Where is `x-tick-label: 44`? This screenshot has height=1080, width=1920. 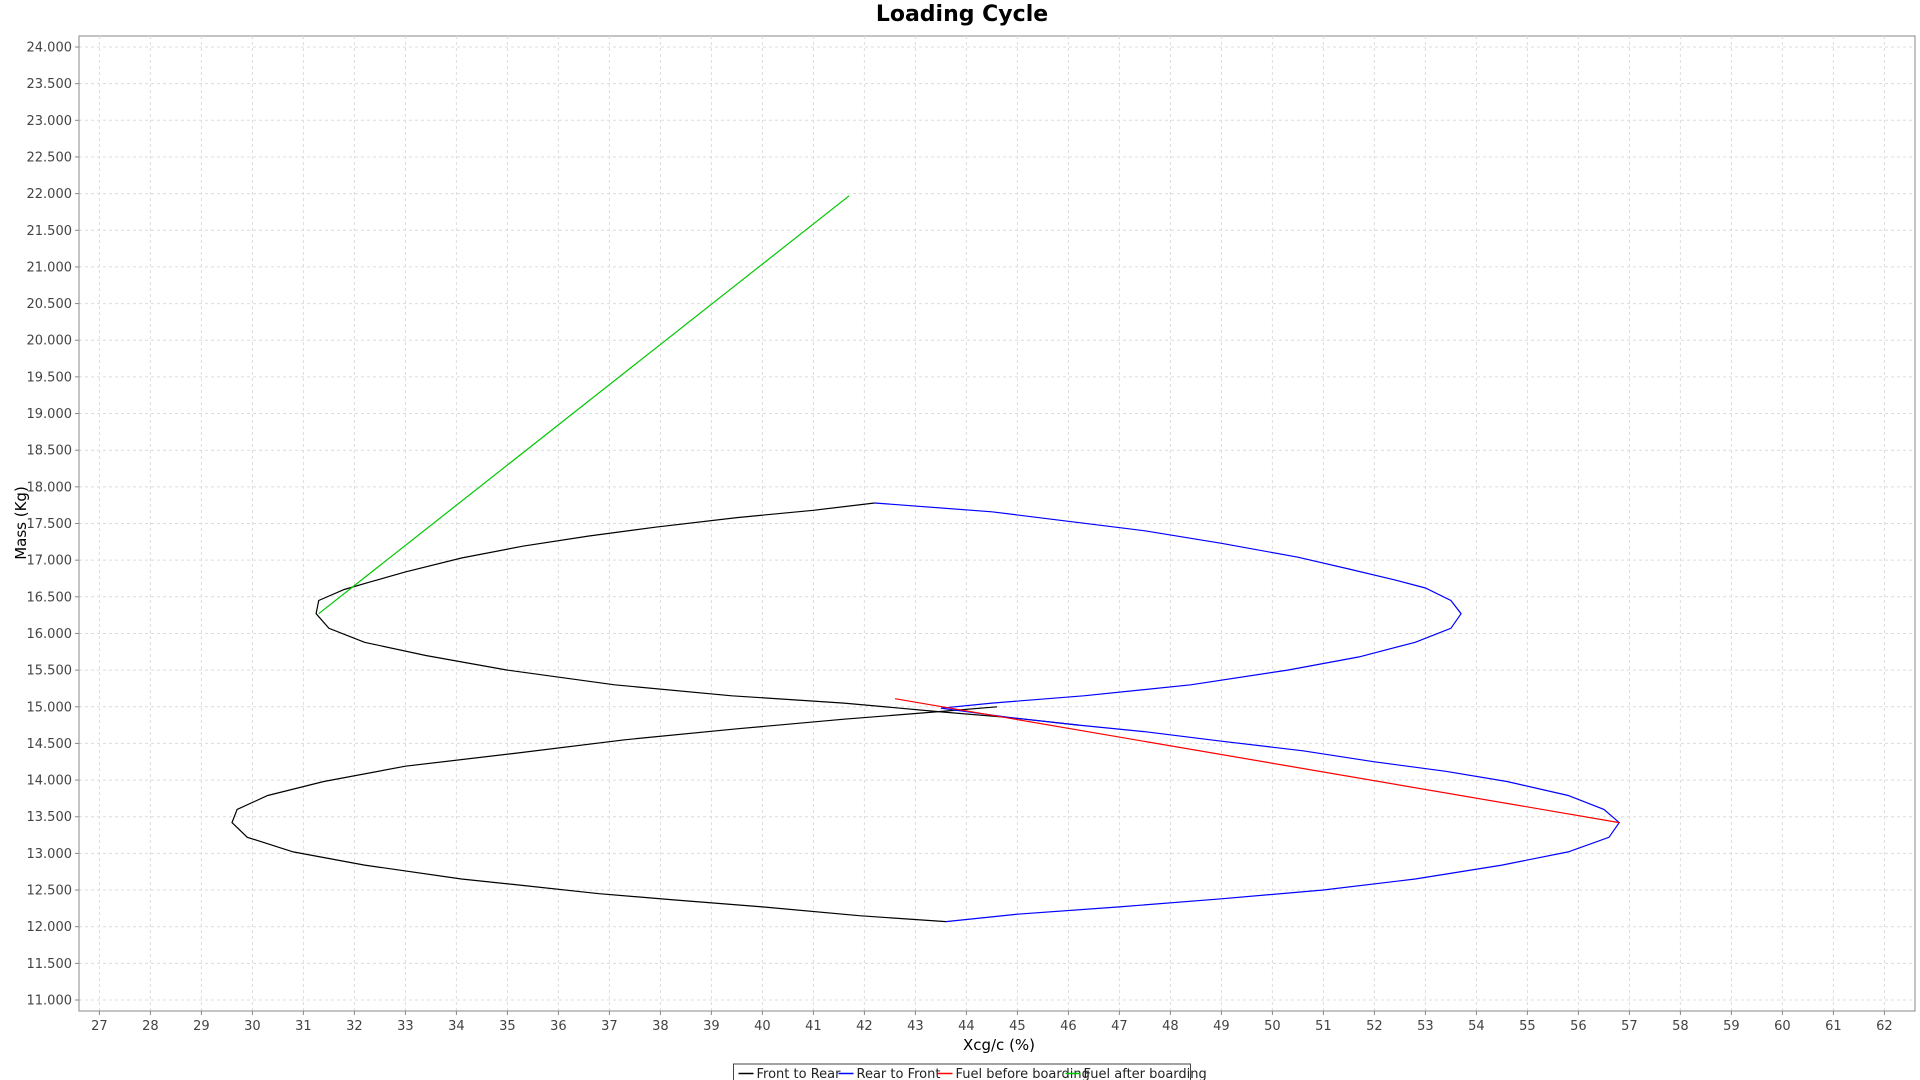
x-tick-label: 44 is located at coordinates (966, 1026).